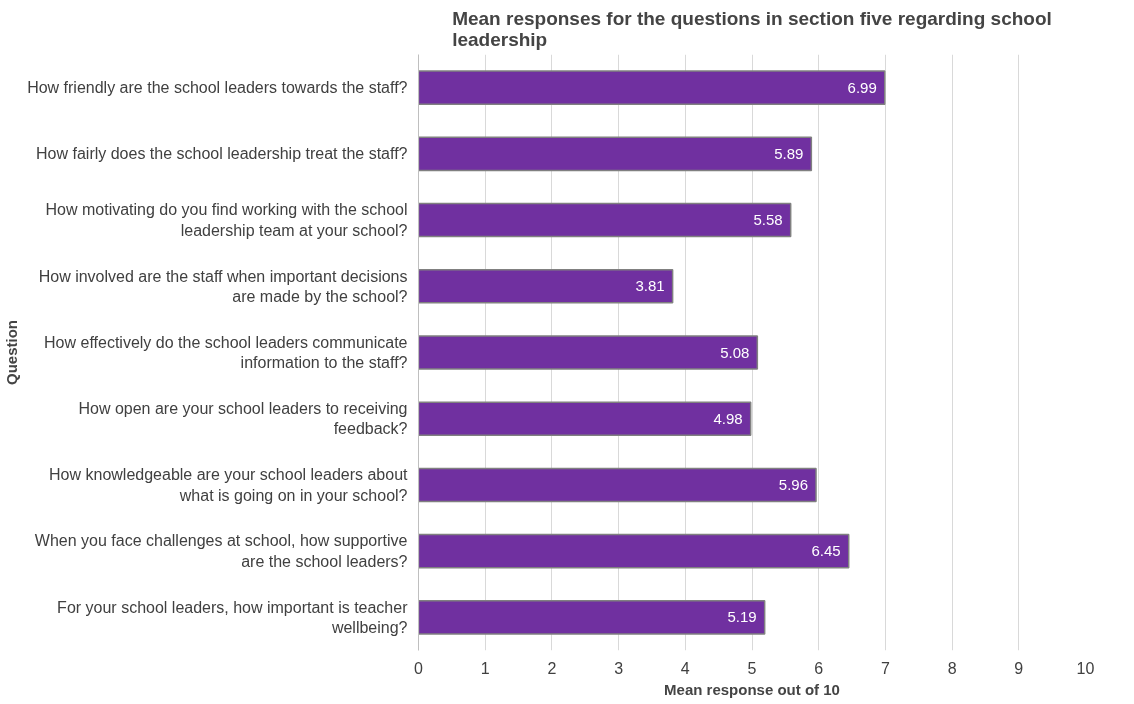 This screenshot has height=704, width=1134. I want to click on x-tick-label: 5, so click(752, 668).